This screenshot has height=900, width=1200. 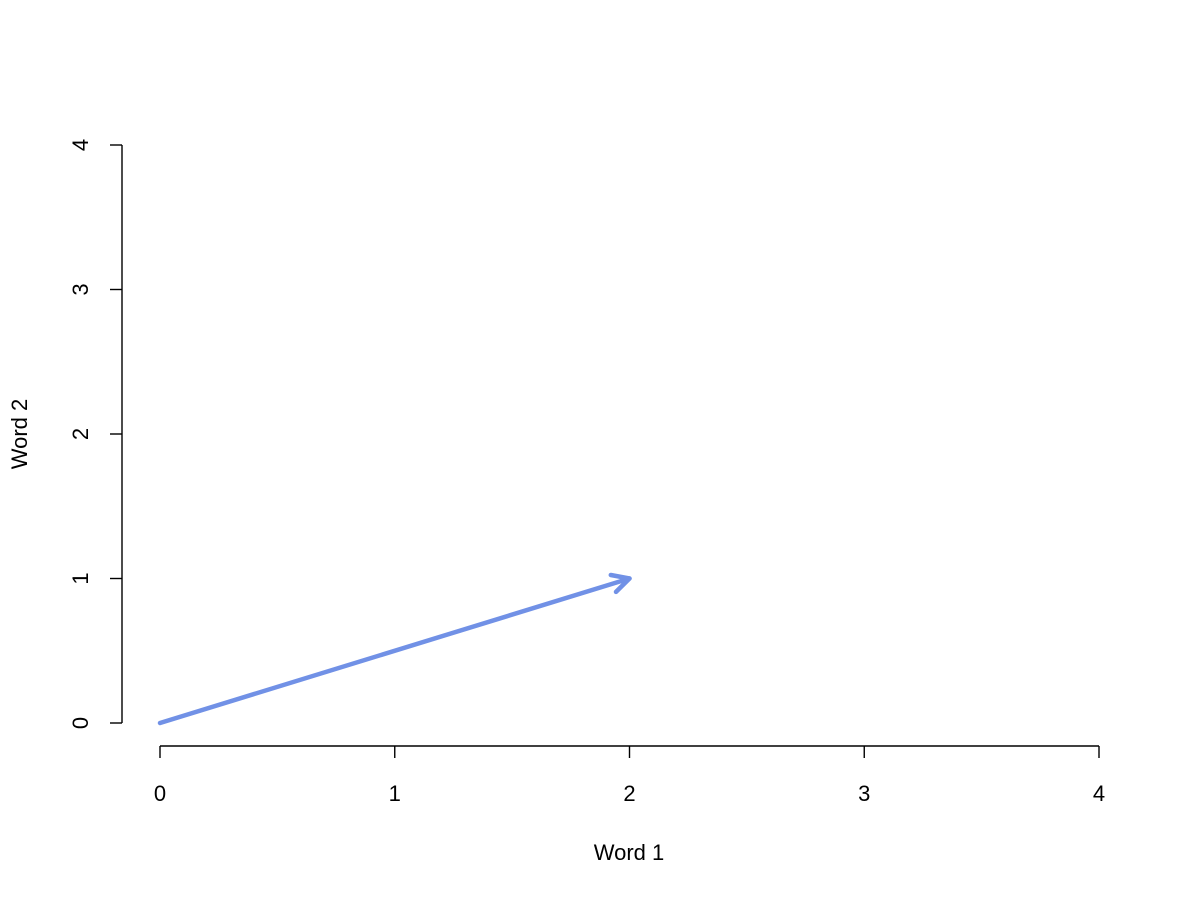 What do you see at coordinates (19, 434) in the screenshot?
I see `y-axis-title: Word 2` at bounding box center [19, 434].